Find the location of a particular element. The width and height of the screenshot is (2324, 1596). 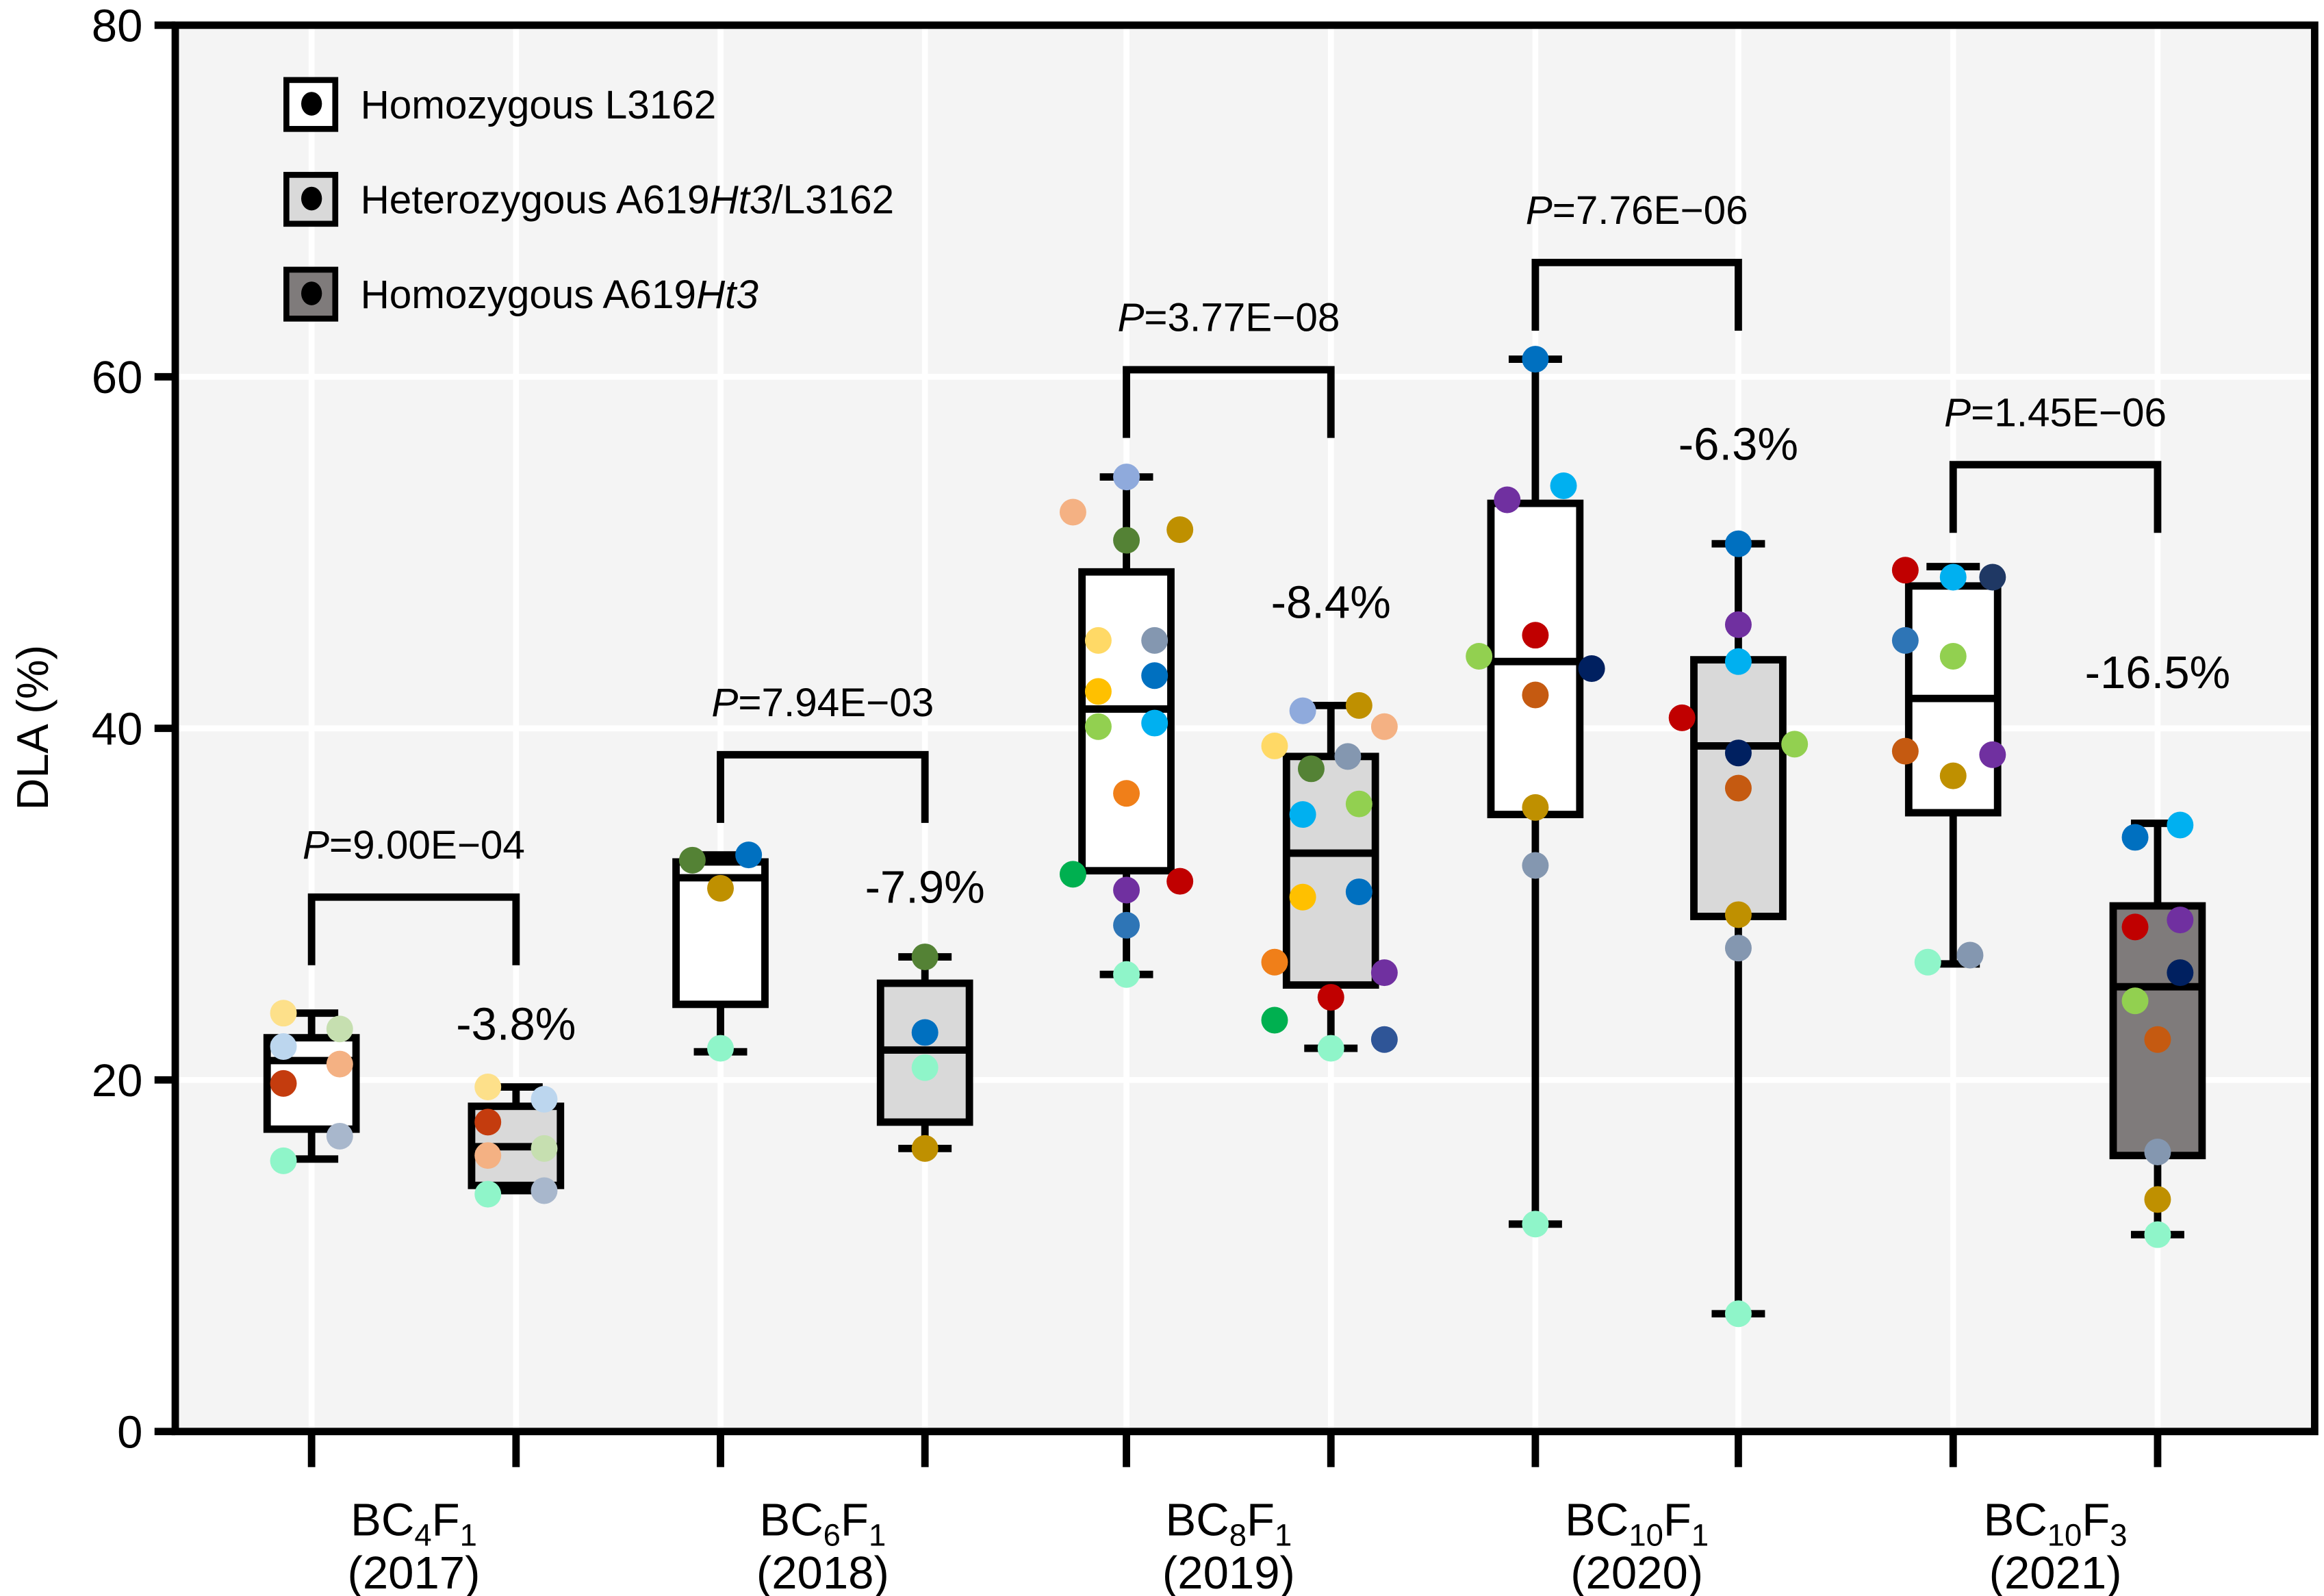

y-tick-label: 0 is located at coordinates (129, 1432).